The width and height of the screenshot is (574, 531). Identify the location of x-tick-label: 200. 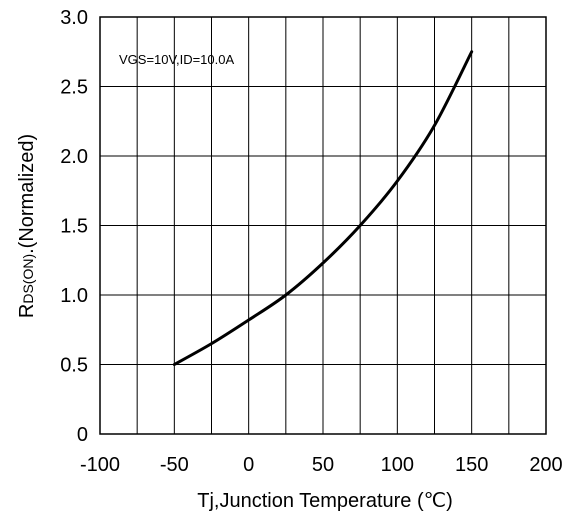
(545, 465).